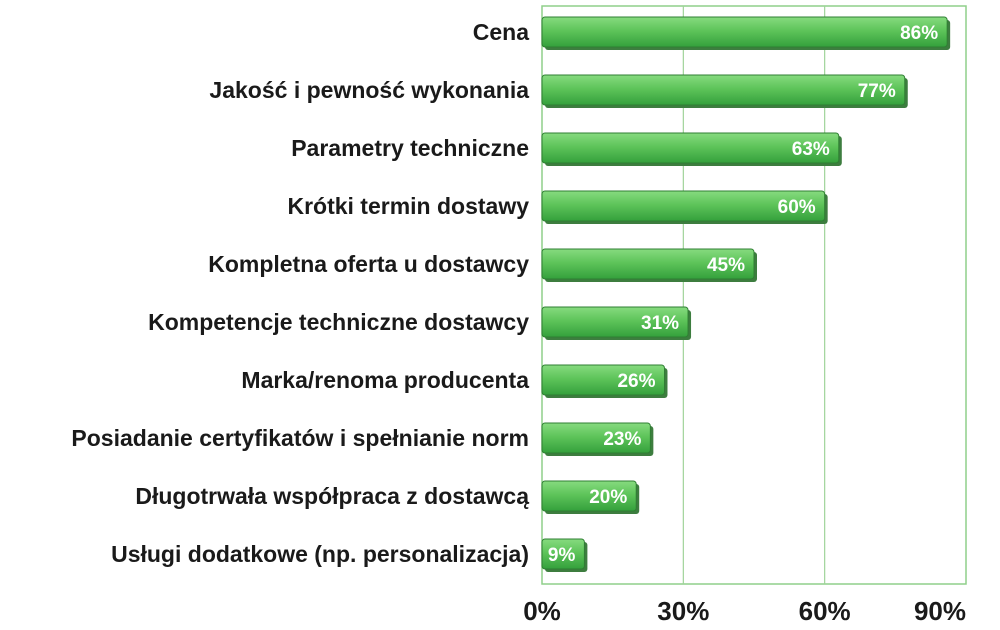 This screenshot has width=1000, height=630. Describe the element at coordinates (410, 148) in the screenshot. I see `category-label: Parametry techniczne` at that location.